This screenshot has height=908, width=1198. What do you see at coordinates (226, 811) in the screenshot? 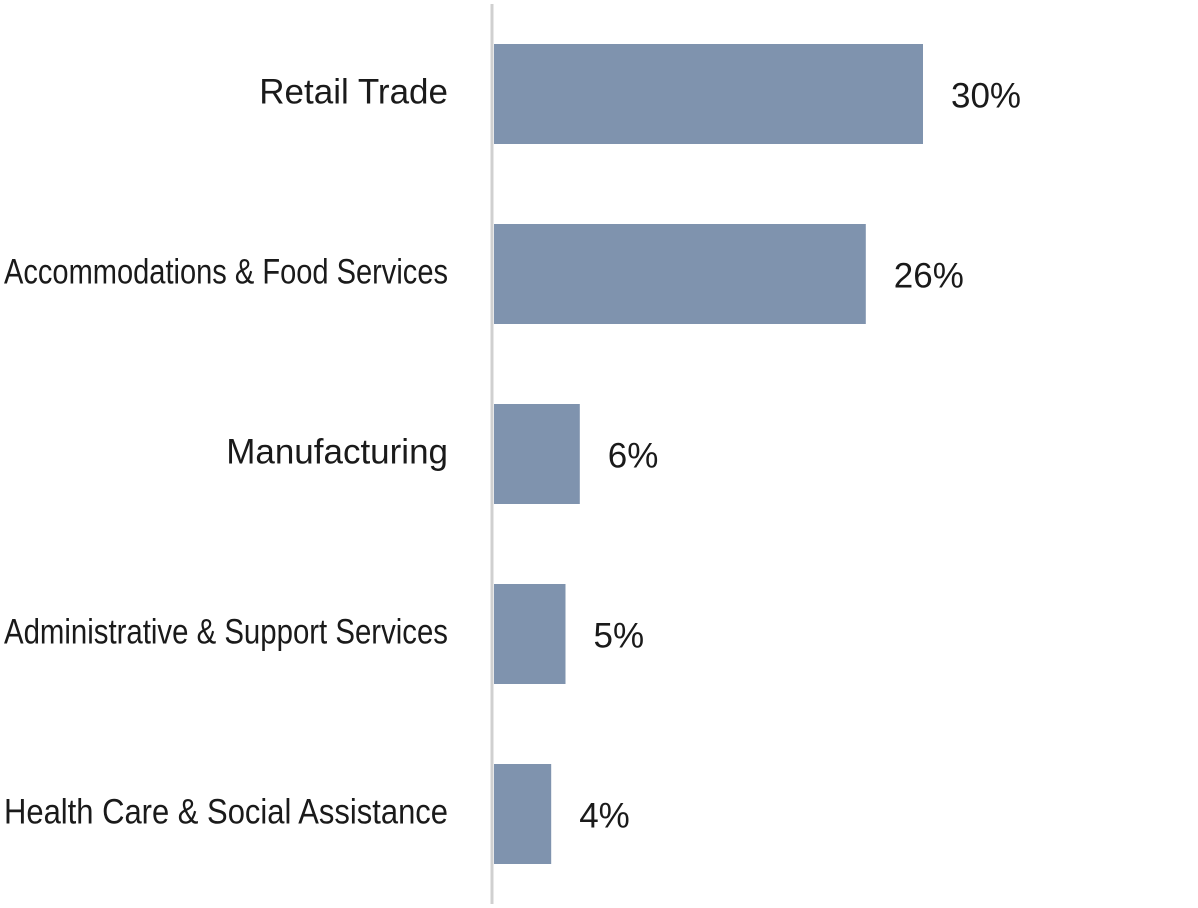
I see `category-label-4: Health Care & Social Assistance` at bounding box center [226, 811].